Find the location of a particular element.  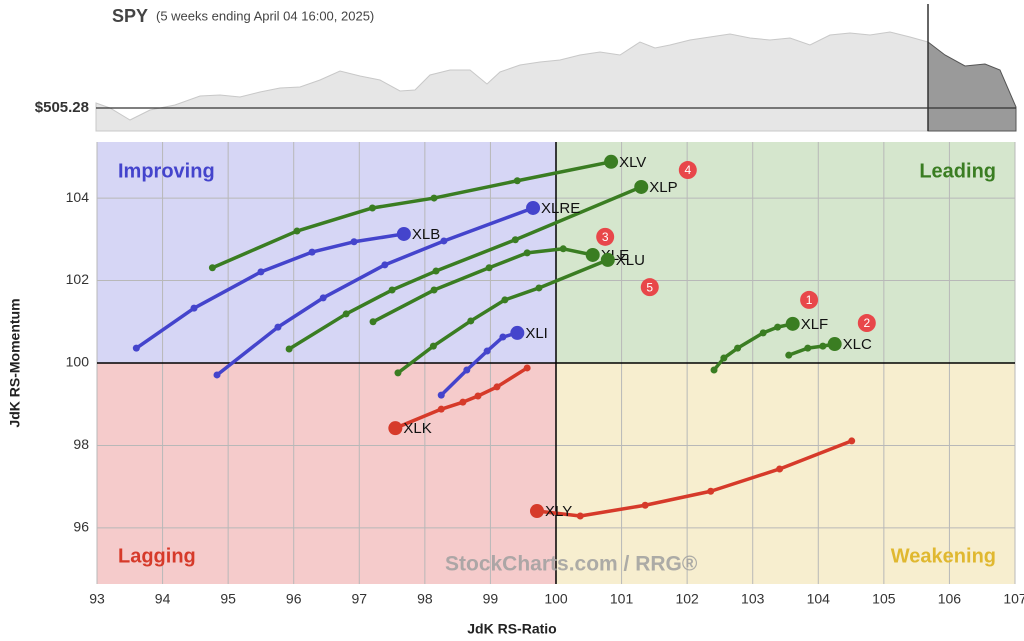

y-tick-label: 96 is located at coordinates (81, 527).